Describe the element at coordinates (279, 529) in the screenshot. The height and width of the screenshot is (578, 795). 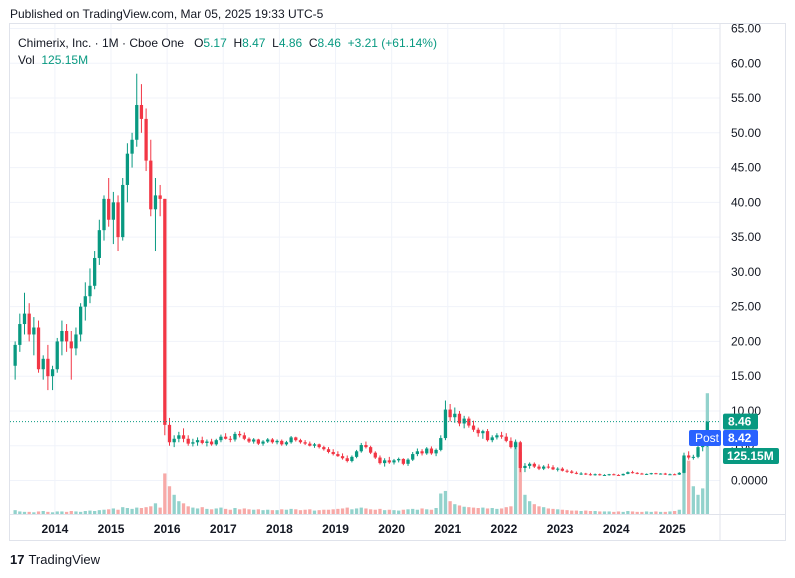
I see `time-tick-label: 2018` at that location.